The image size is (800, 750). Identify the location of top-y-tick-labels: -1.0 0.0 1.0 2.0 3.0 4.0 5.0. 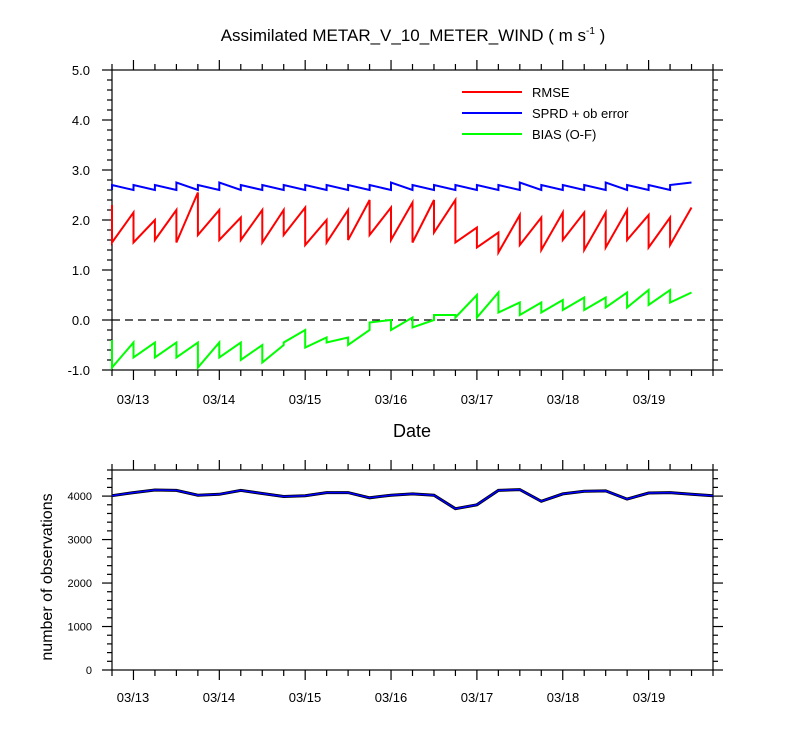
(79, 220).